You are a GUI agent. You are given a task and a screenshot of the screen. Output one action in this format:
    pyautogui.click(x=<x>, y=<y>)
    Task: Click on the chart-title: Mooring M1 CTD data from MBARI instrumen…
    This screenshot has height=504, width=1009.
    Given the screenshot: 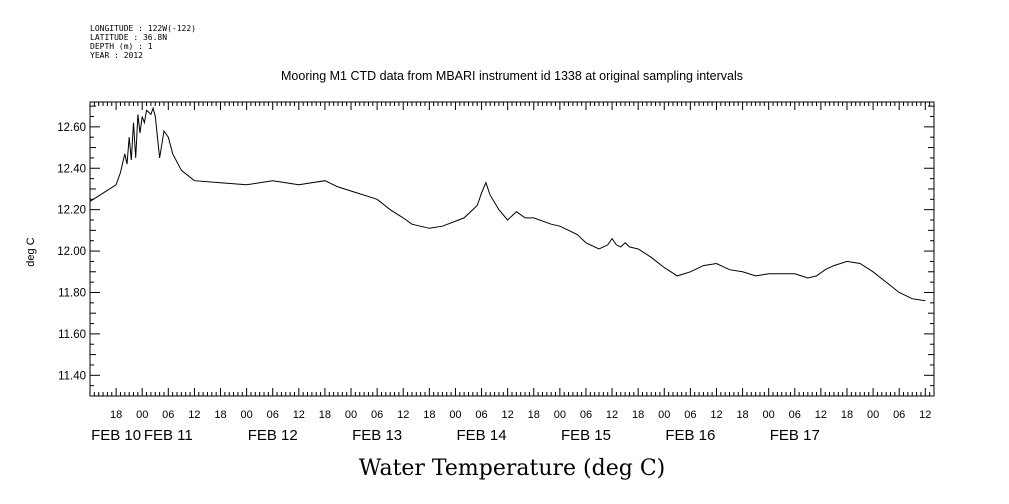 What is the action you would take?
    pyautogui.click(x=512, y=76)
    